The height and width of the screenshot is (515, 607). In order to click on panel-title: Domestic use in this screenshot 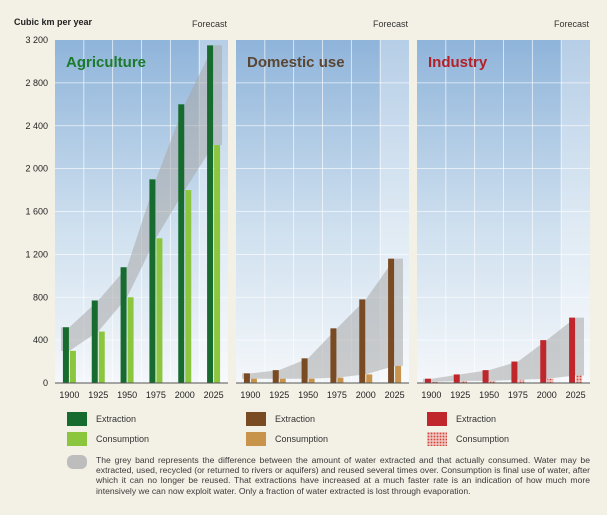, I will do `click(296, 62)`.